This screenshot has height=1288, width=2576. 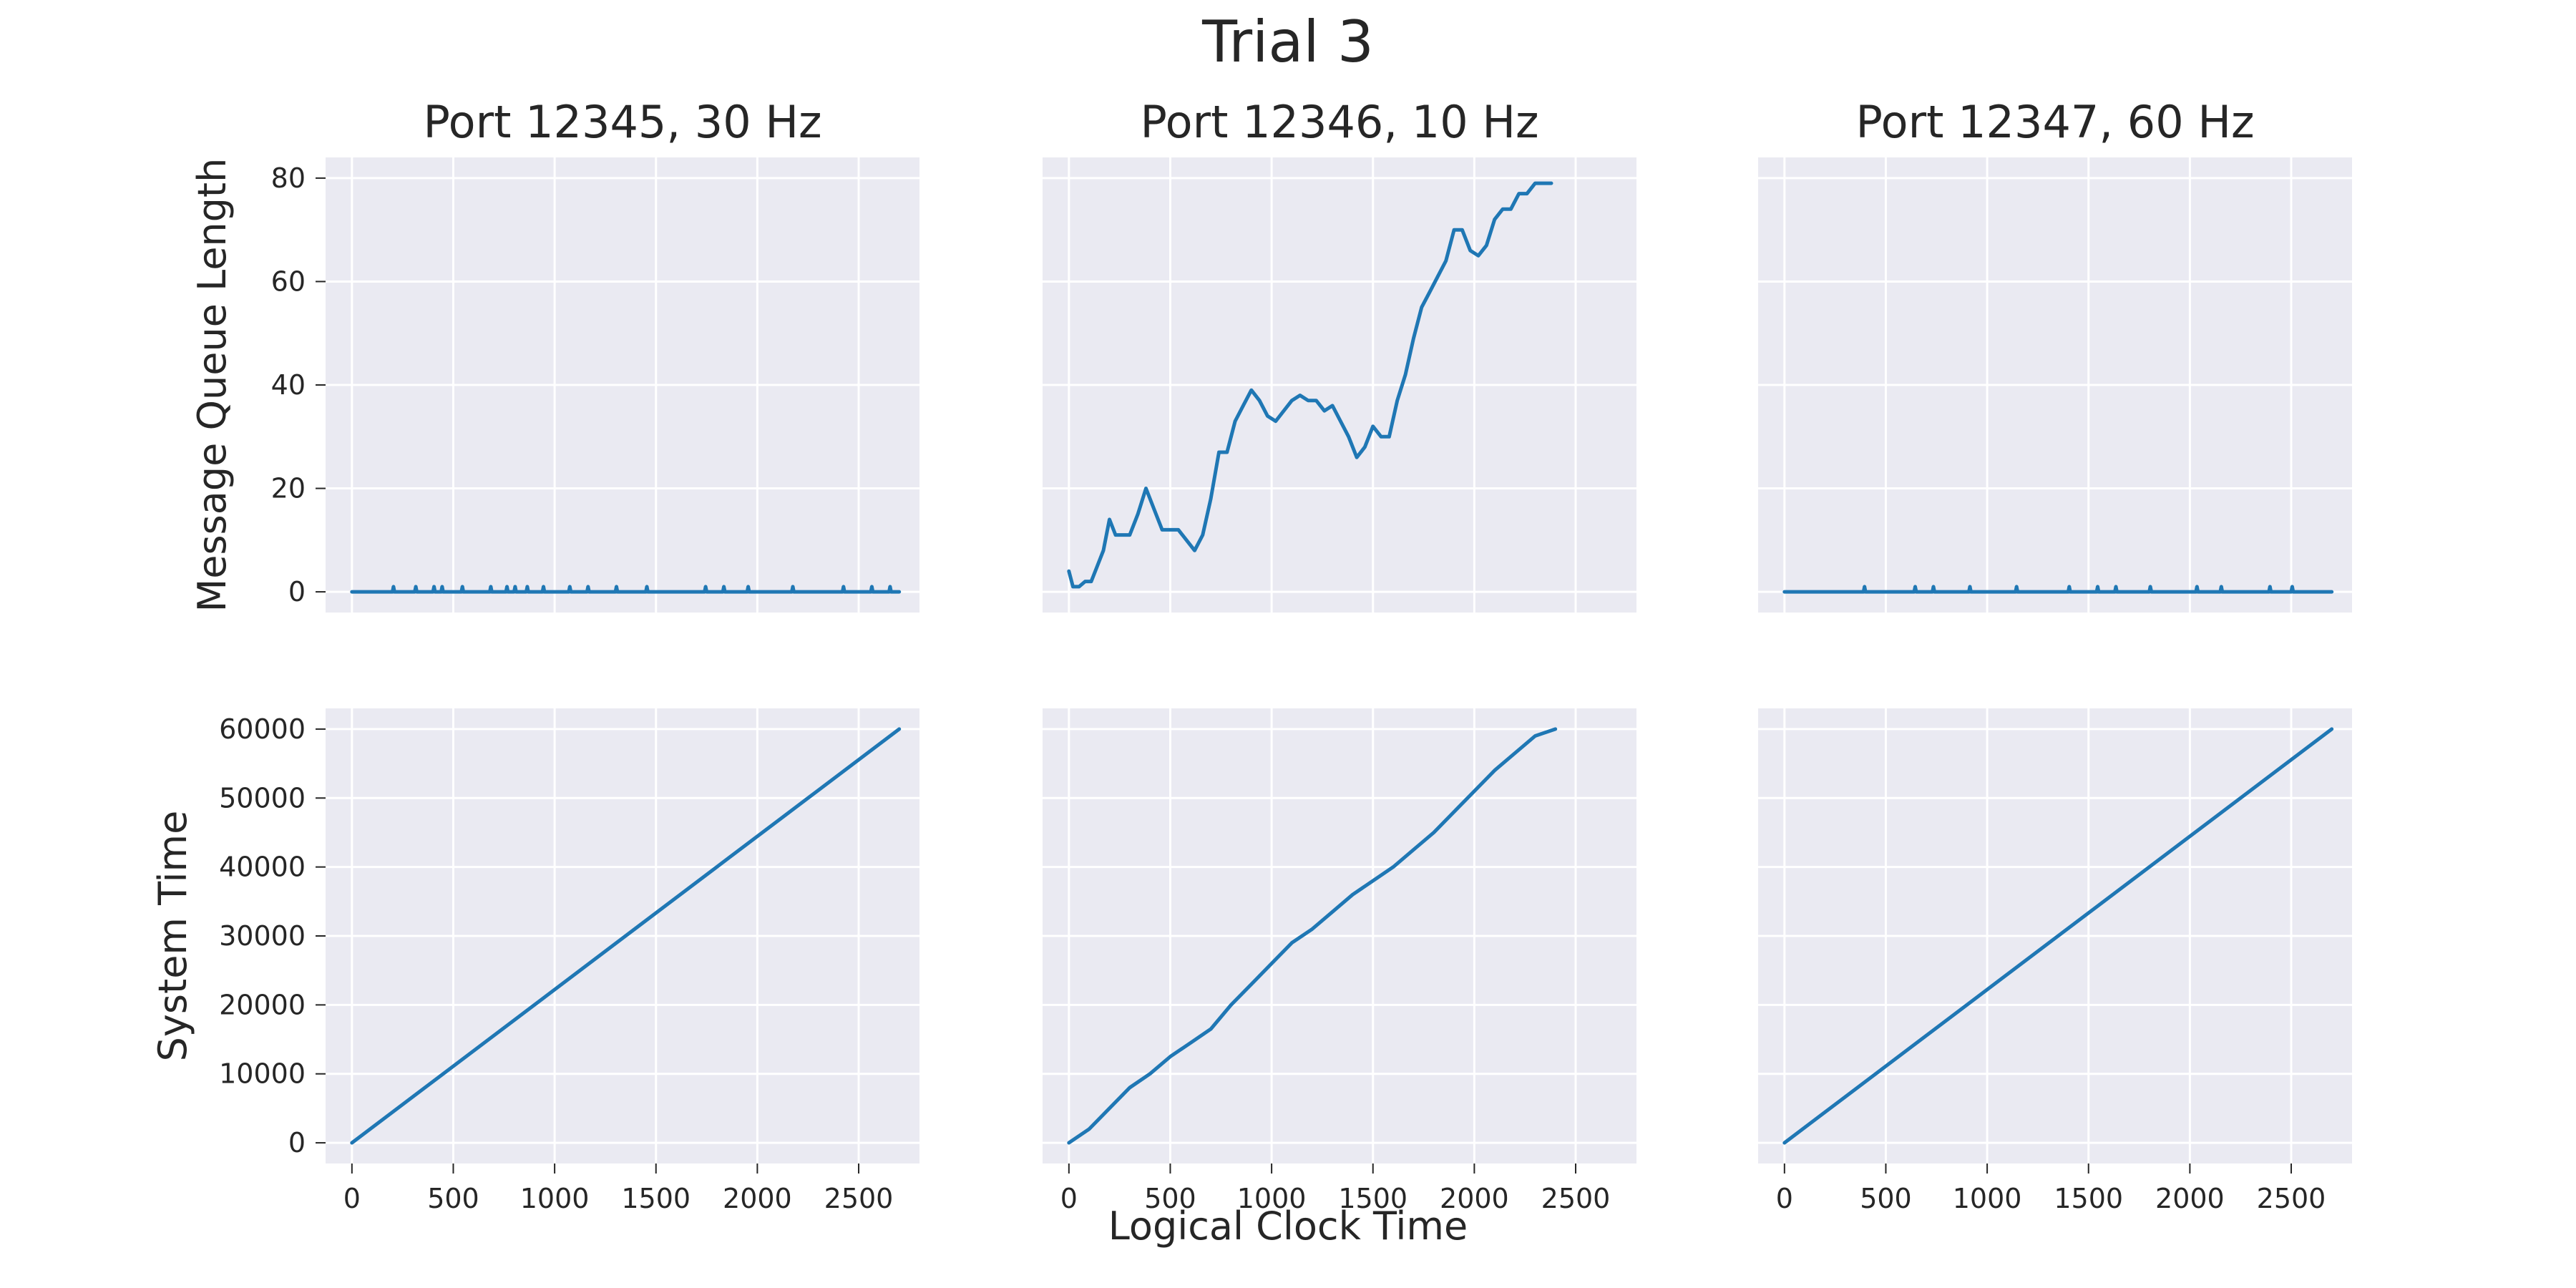 I want to click on subplot-2-3: 0 500 1000 1500 2000 2500, so click(x=2055, y=961).